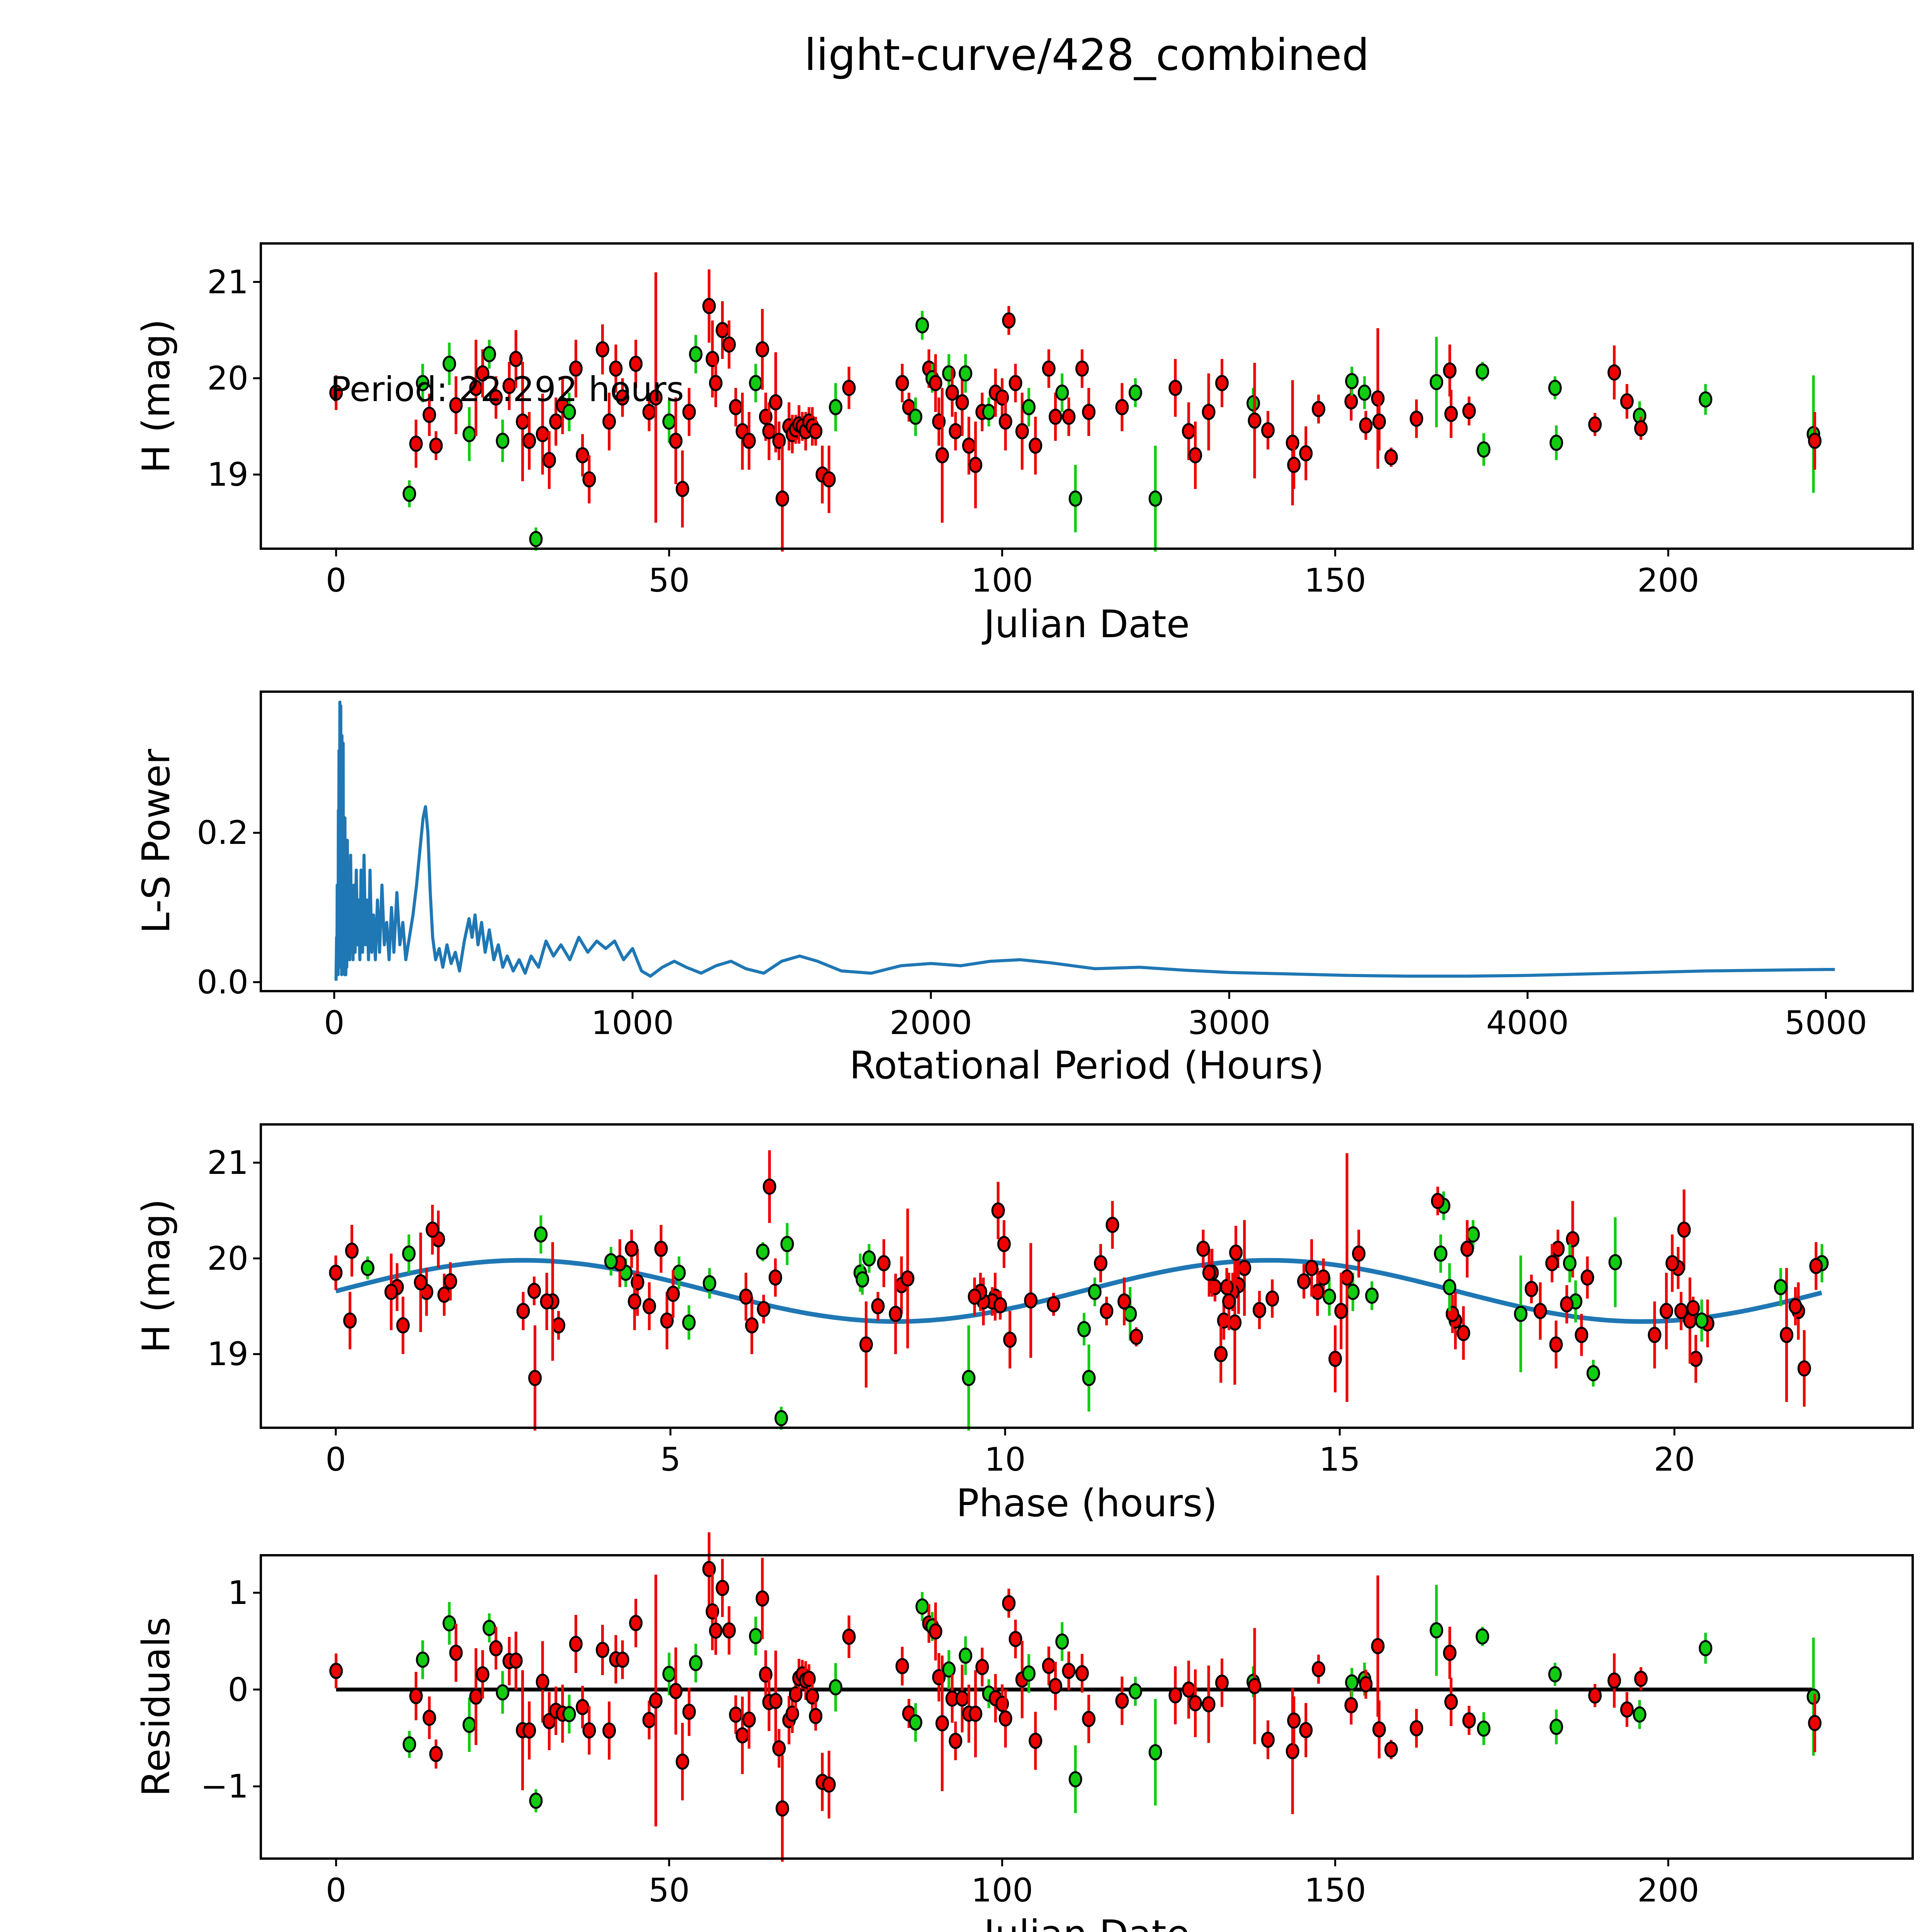 Image resolution: width=1932 pixels, height=1932 pixels. Describe the element at coordinates (223, 833) in the screenshot. I see `y-tick-label-periodogram: 0.2` at that location.